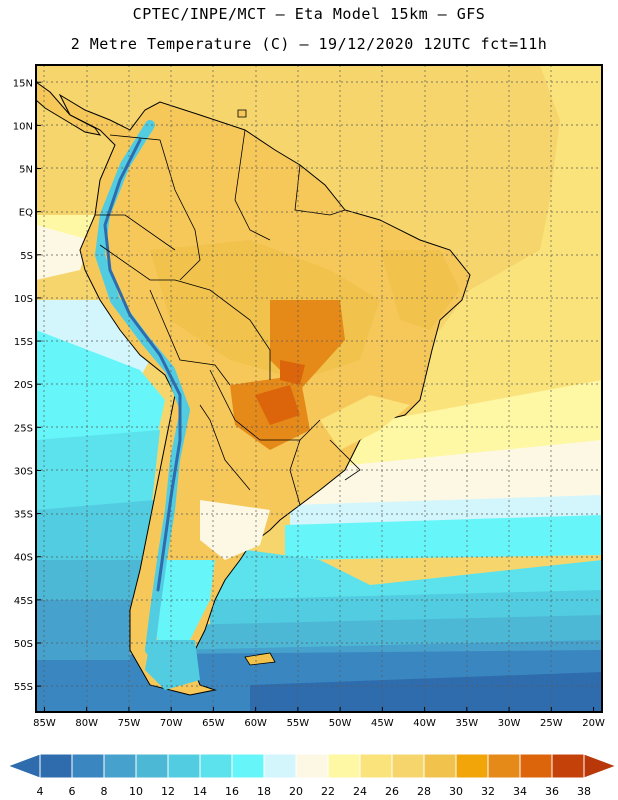 Image resolution: width=618 pixels, height=800 pixels. Describe the element at coordinates (26, 170) in the screenshot. I see `lat-tick-label: 5N` at that location.